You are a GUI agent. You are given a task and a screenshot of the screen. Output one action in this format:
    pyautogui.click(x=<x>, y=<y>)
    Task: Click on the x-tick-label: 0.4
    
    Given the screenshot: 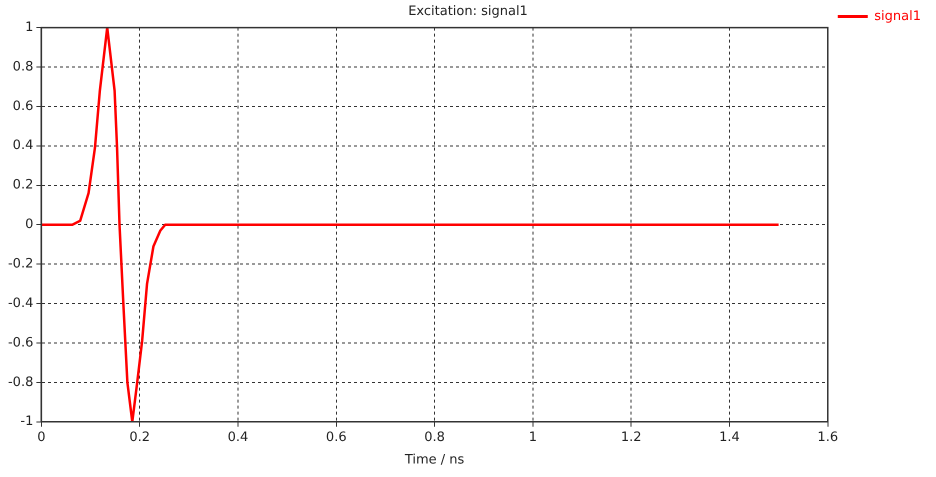 What is the action you would take?
    pyautogui.click(x=238, y=437)
    